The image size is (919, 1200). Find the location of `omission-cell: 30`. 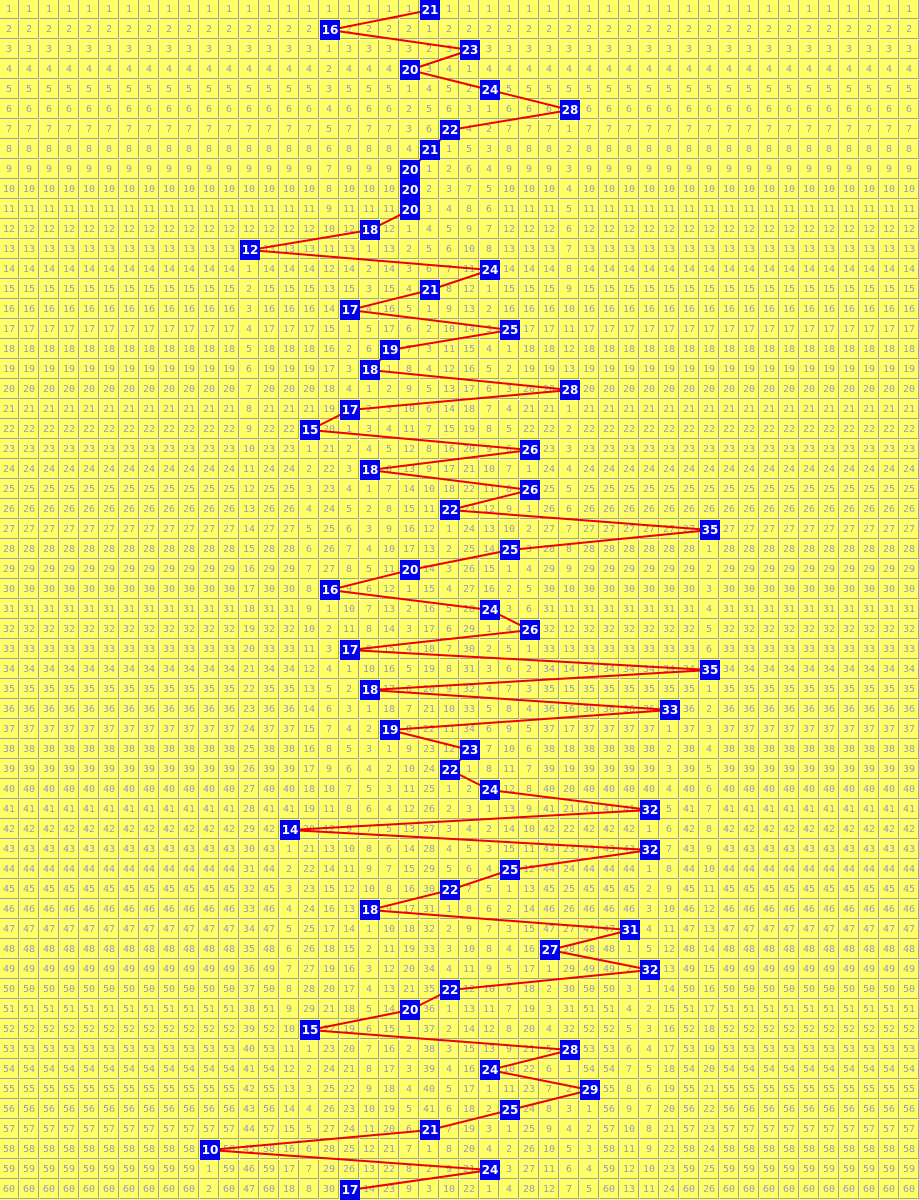

omission-cell: 30 is located at coordinates (469, 649).